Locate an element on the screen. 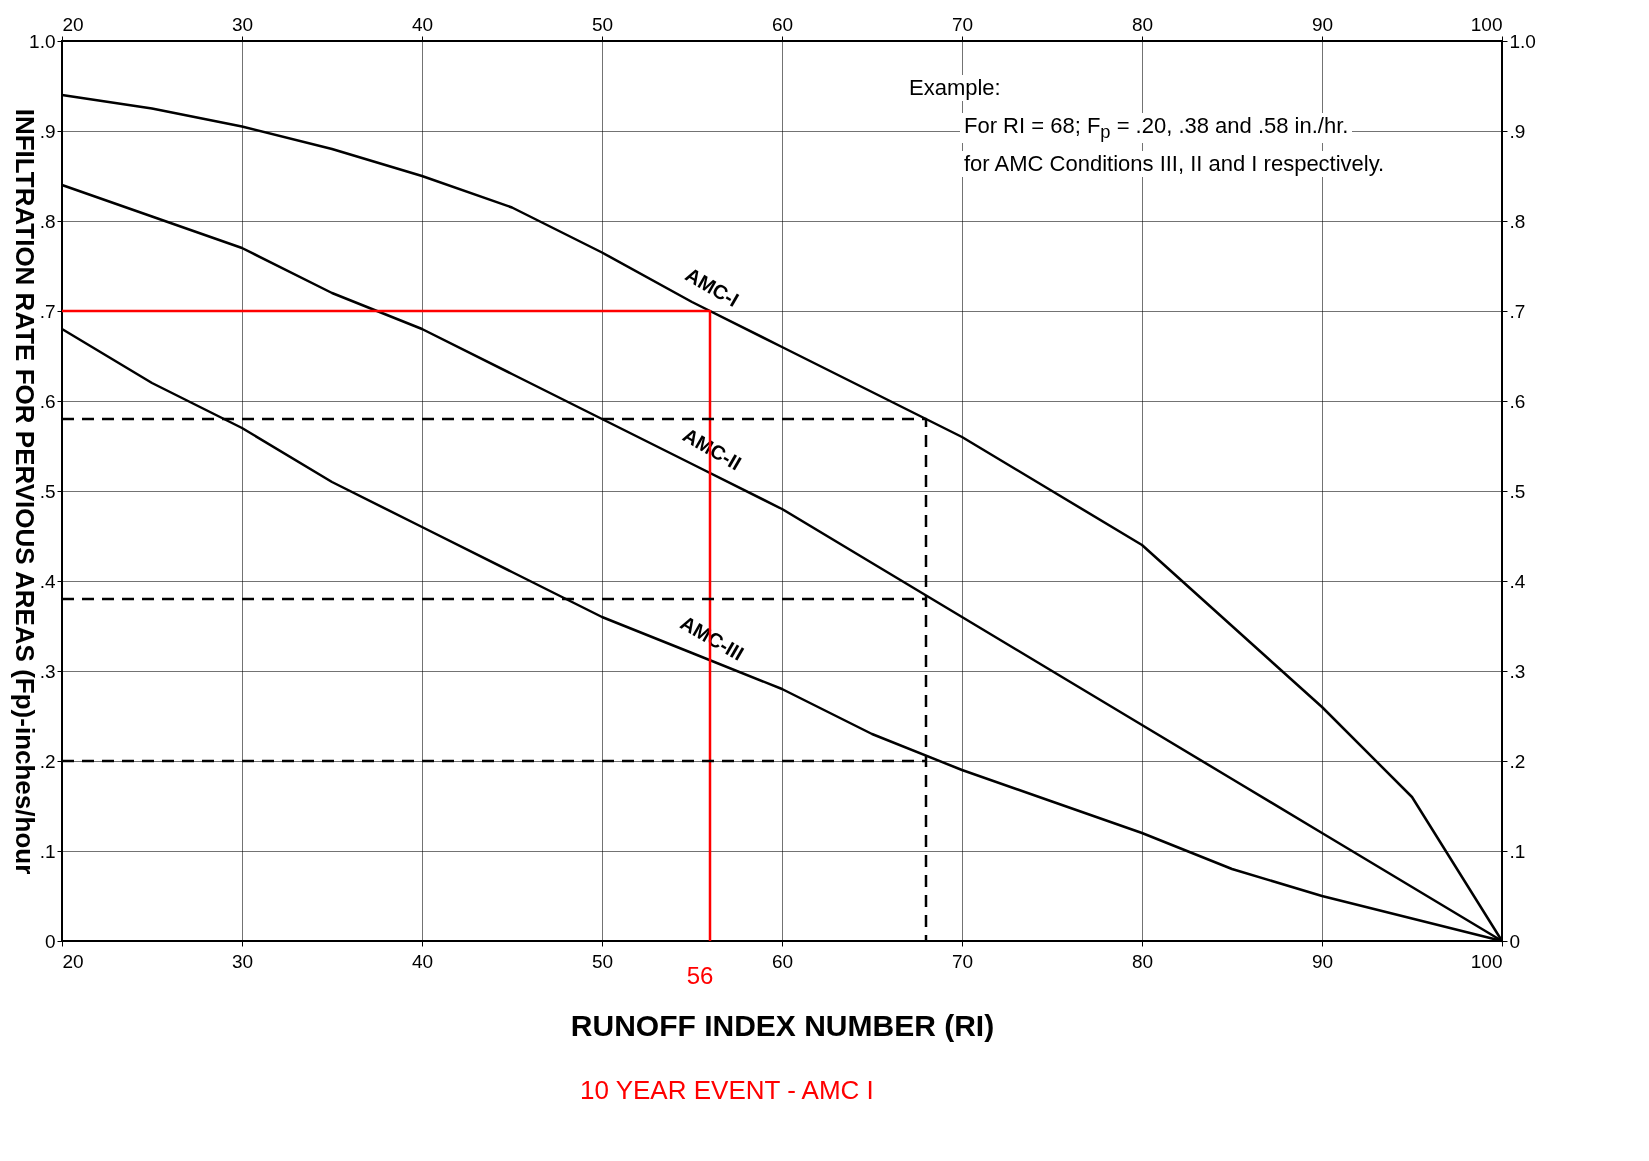 Image resolution: width=1649 pixels, height=1161 pixels. text: 10 YEAR EVENT - AMC I is located at coordinates (727, 1090).